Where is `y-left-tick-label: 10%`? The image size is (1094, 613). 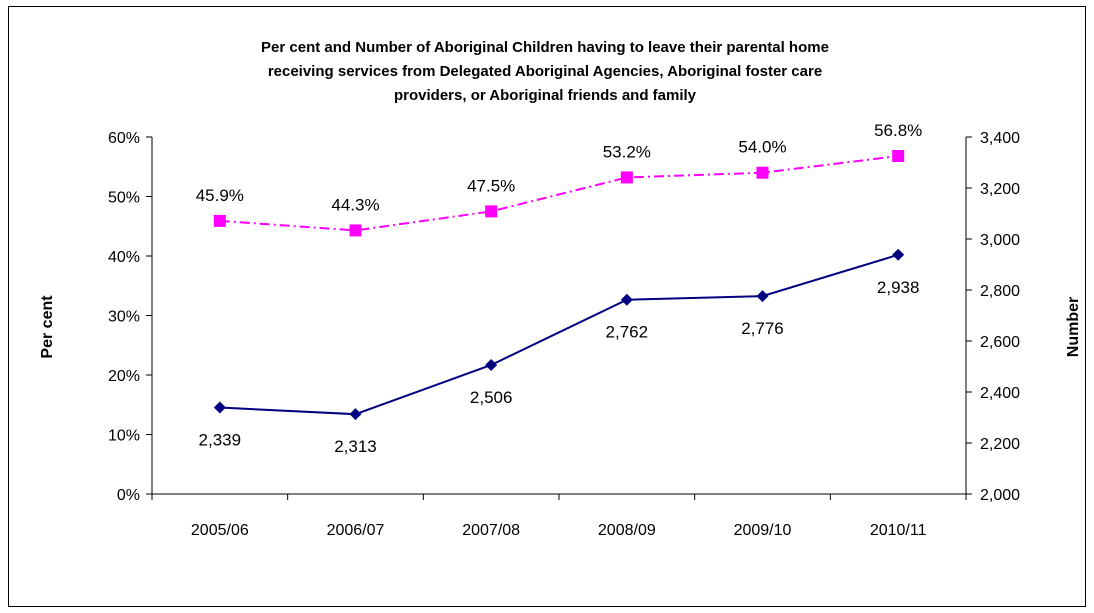
y-left-tick-label: 10% is located at coordinates (124, 436).